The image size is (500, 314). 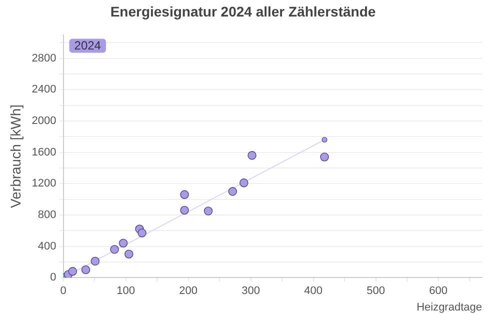 What do you see at coordinates (88, 45) in the screenshot?
I see `text: 2024` at bounding box center [88, 45].